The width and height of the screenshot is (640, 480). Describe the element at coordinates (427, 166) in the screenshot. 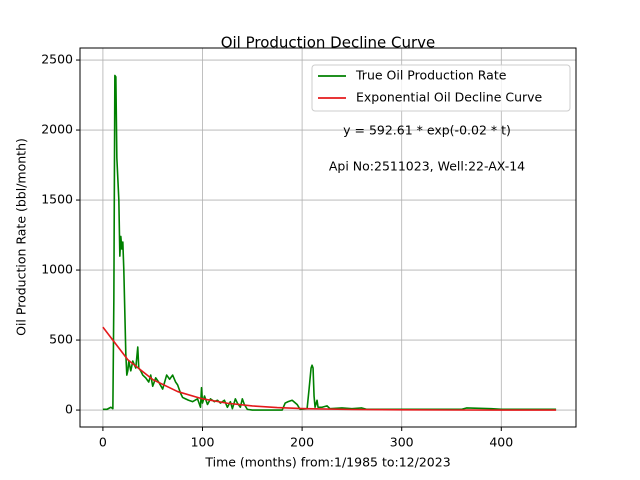

I see `annotation: Api No:2511023, Well:22-AX-14` at that location.